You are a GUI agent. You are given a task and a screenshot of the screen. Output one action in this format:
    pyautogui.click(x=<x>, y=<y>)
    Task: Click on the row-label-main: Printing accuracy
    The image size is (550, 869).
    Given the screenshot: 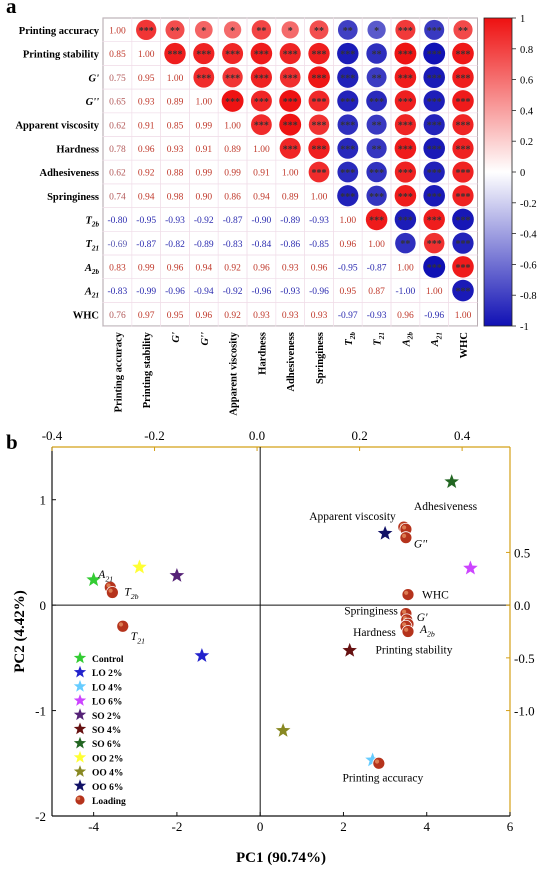 What is the action you would take?
    pyautogui.click(x=59, y=31)
    